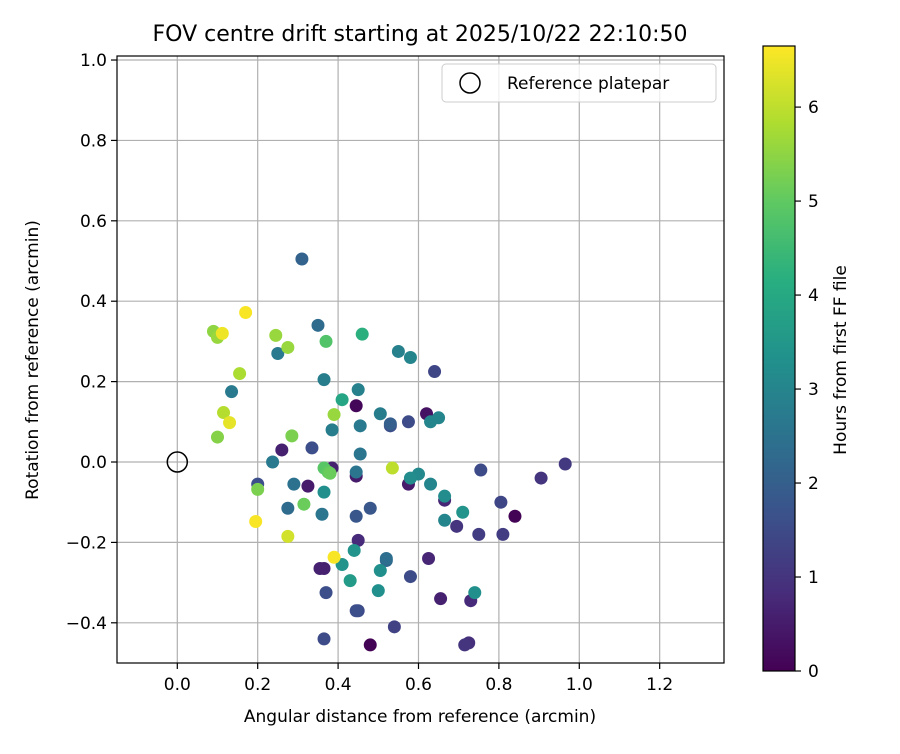  I want to click on y-tick-label: −0.4, so click(86, 624).